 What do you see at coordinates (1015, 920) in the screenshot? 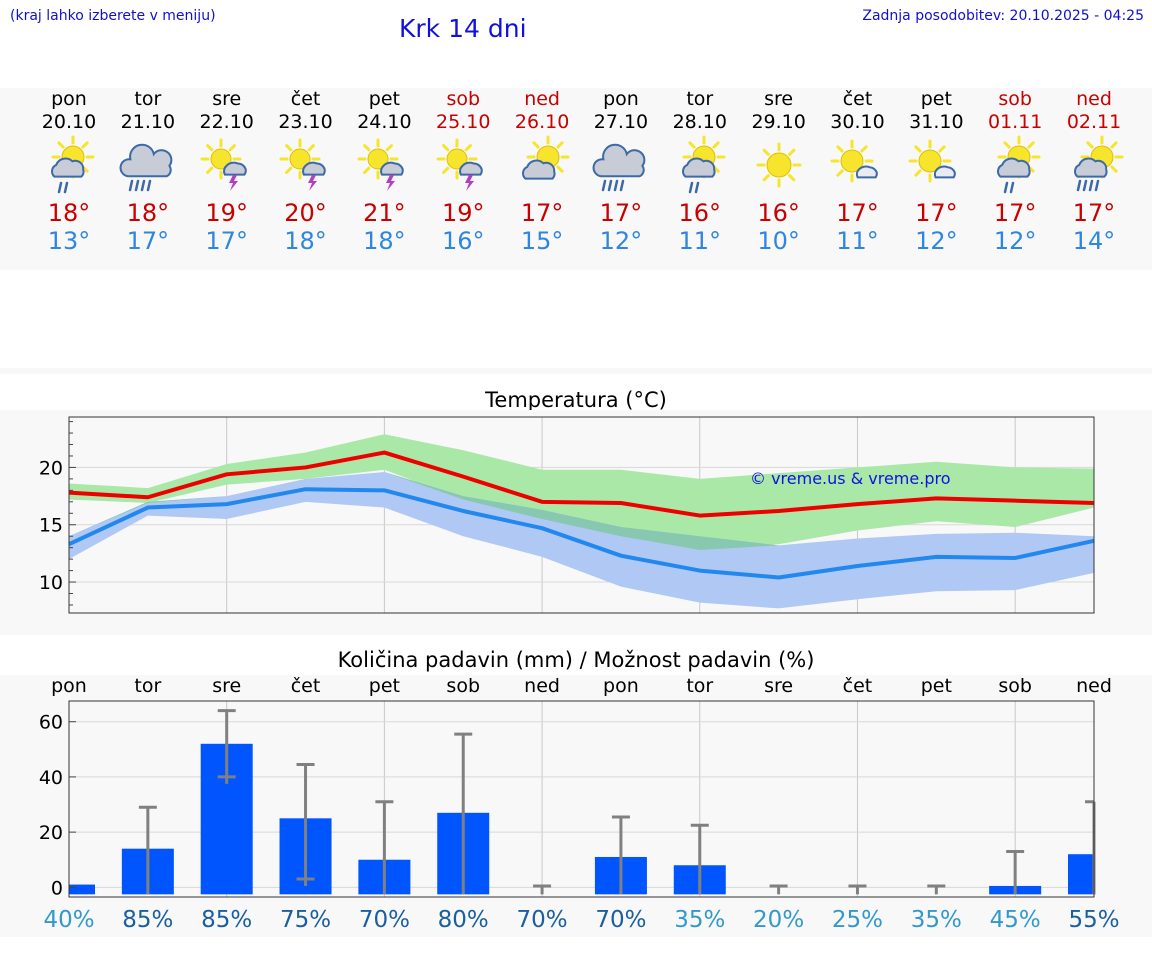
I see `precipitation-probability: 45%` at bounding box center [1015, 920].